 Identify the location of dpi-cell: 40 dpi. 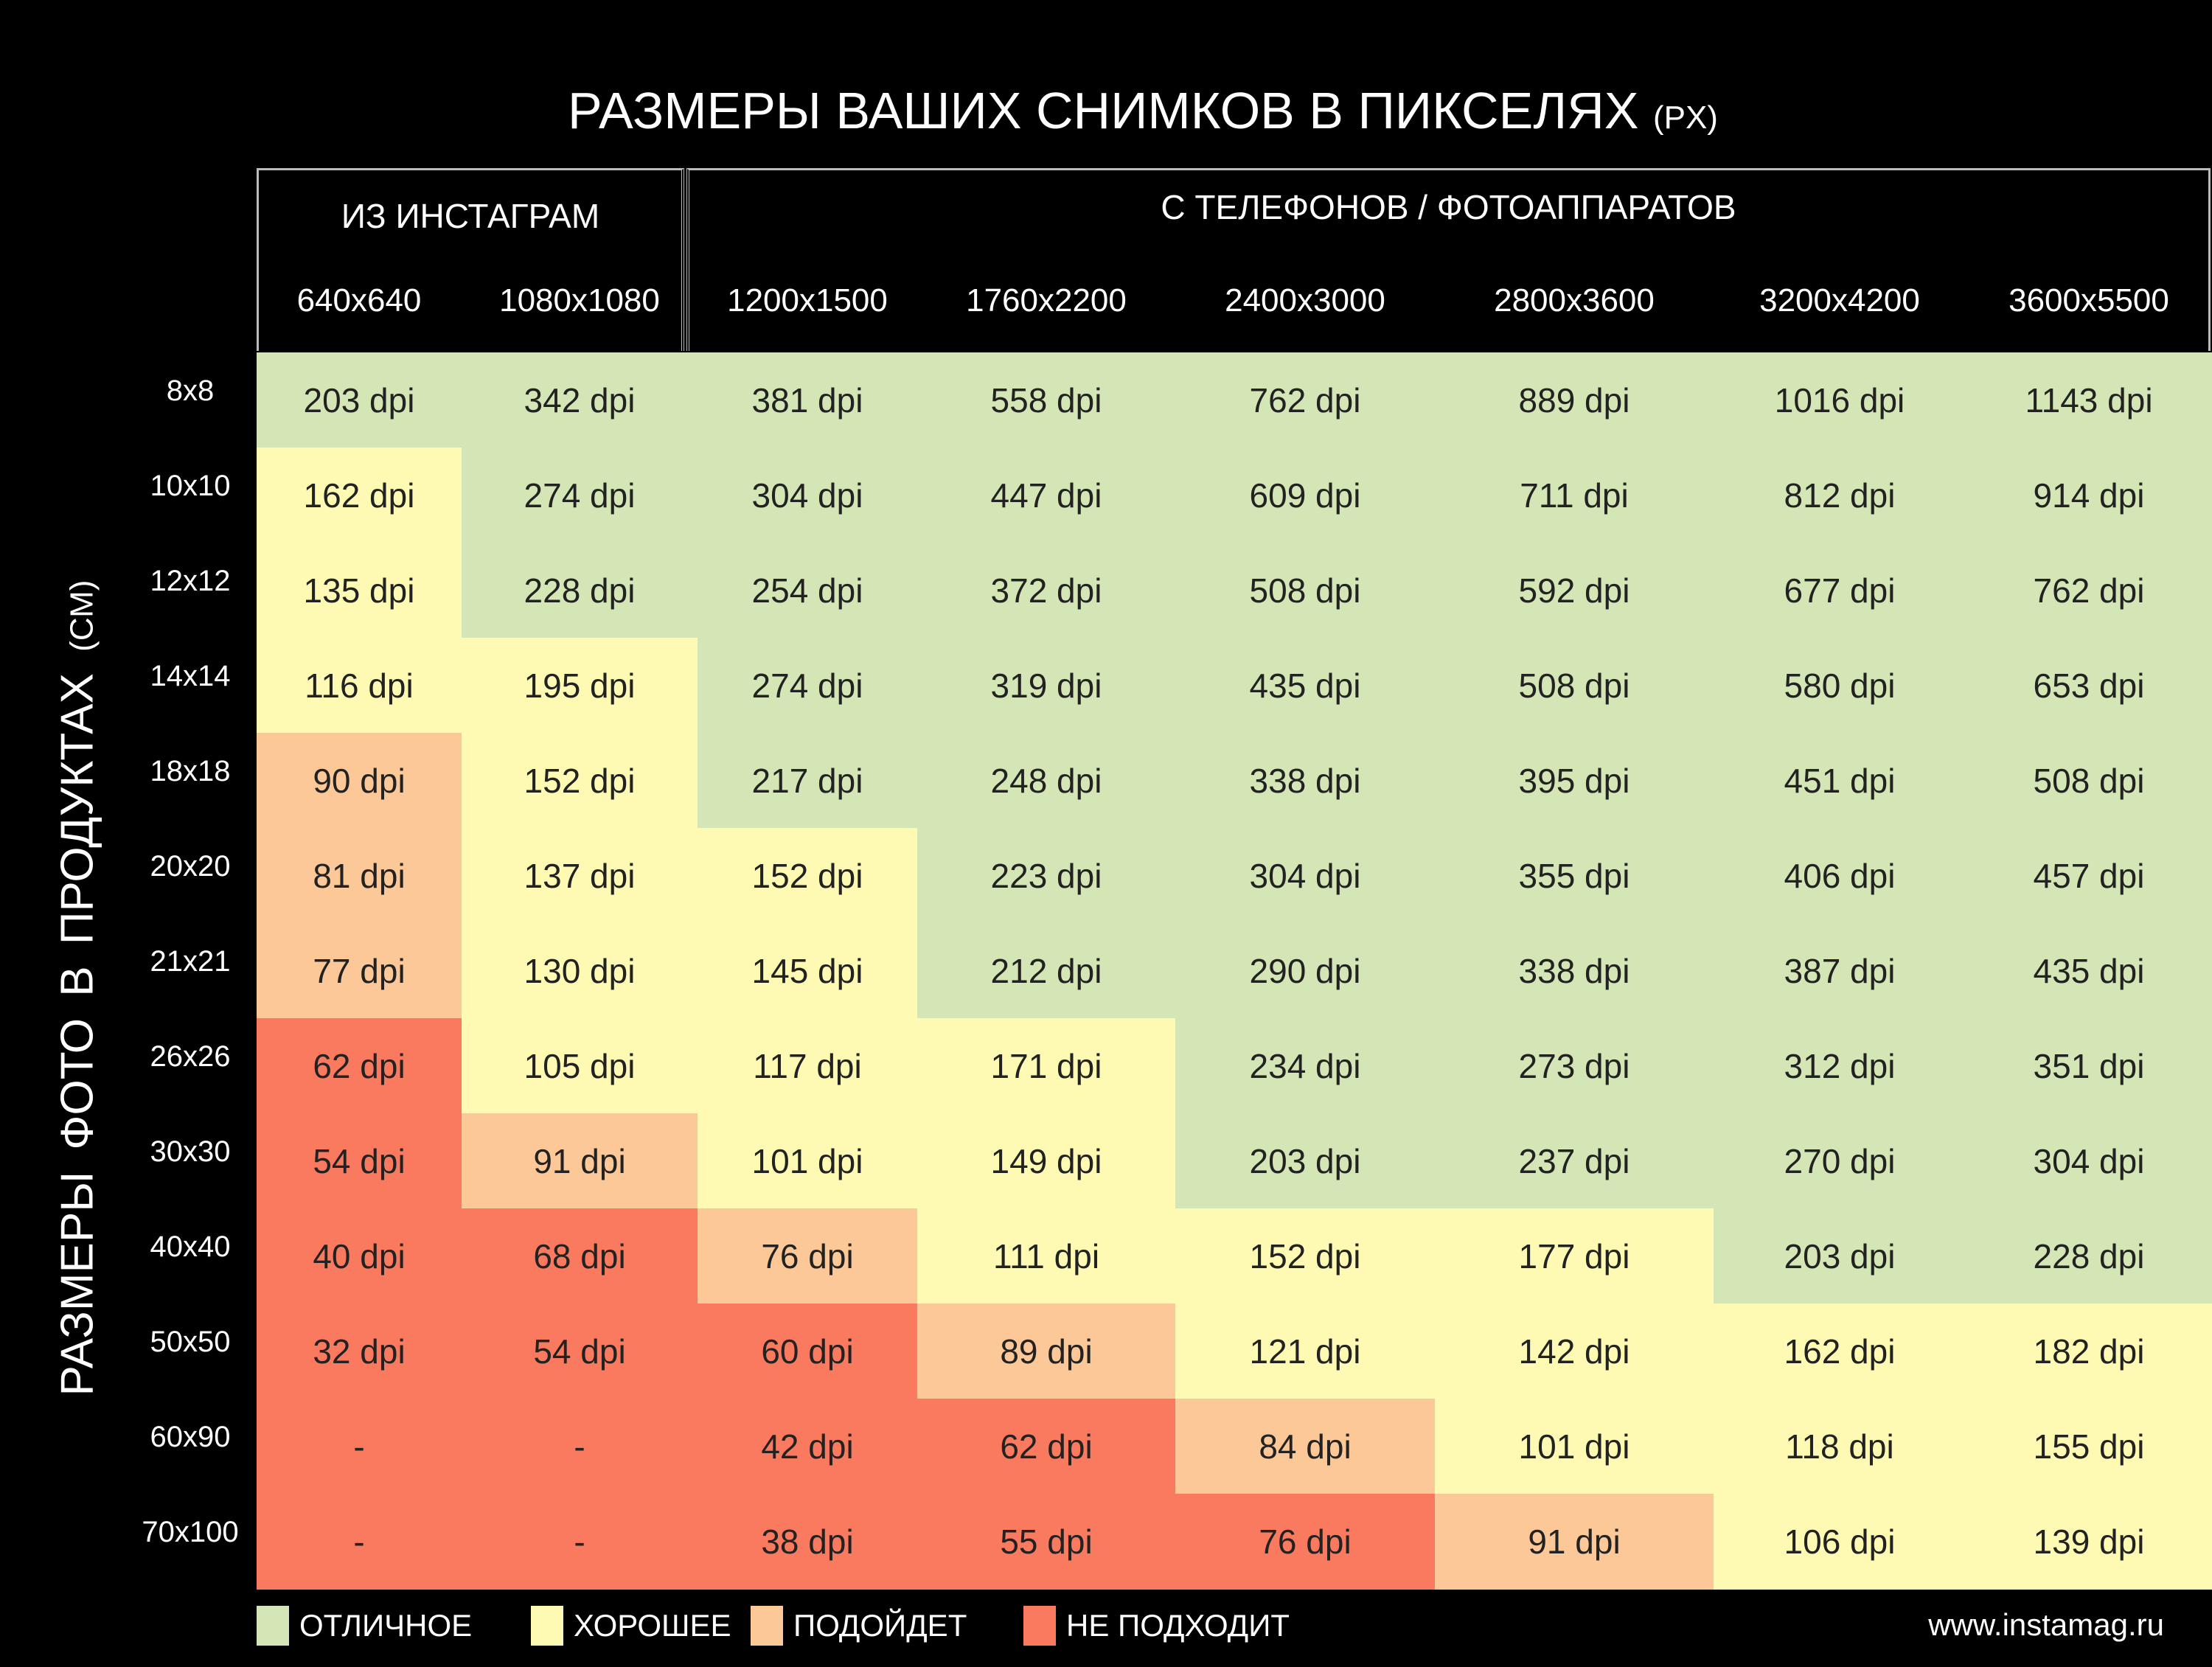
(359, 1256).